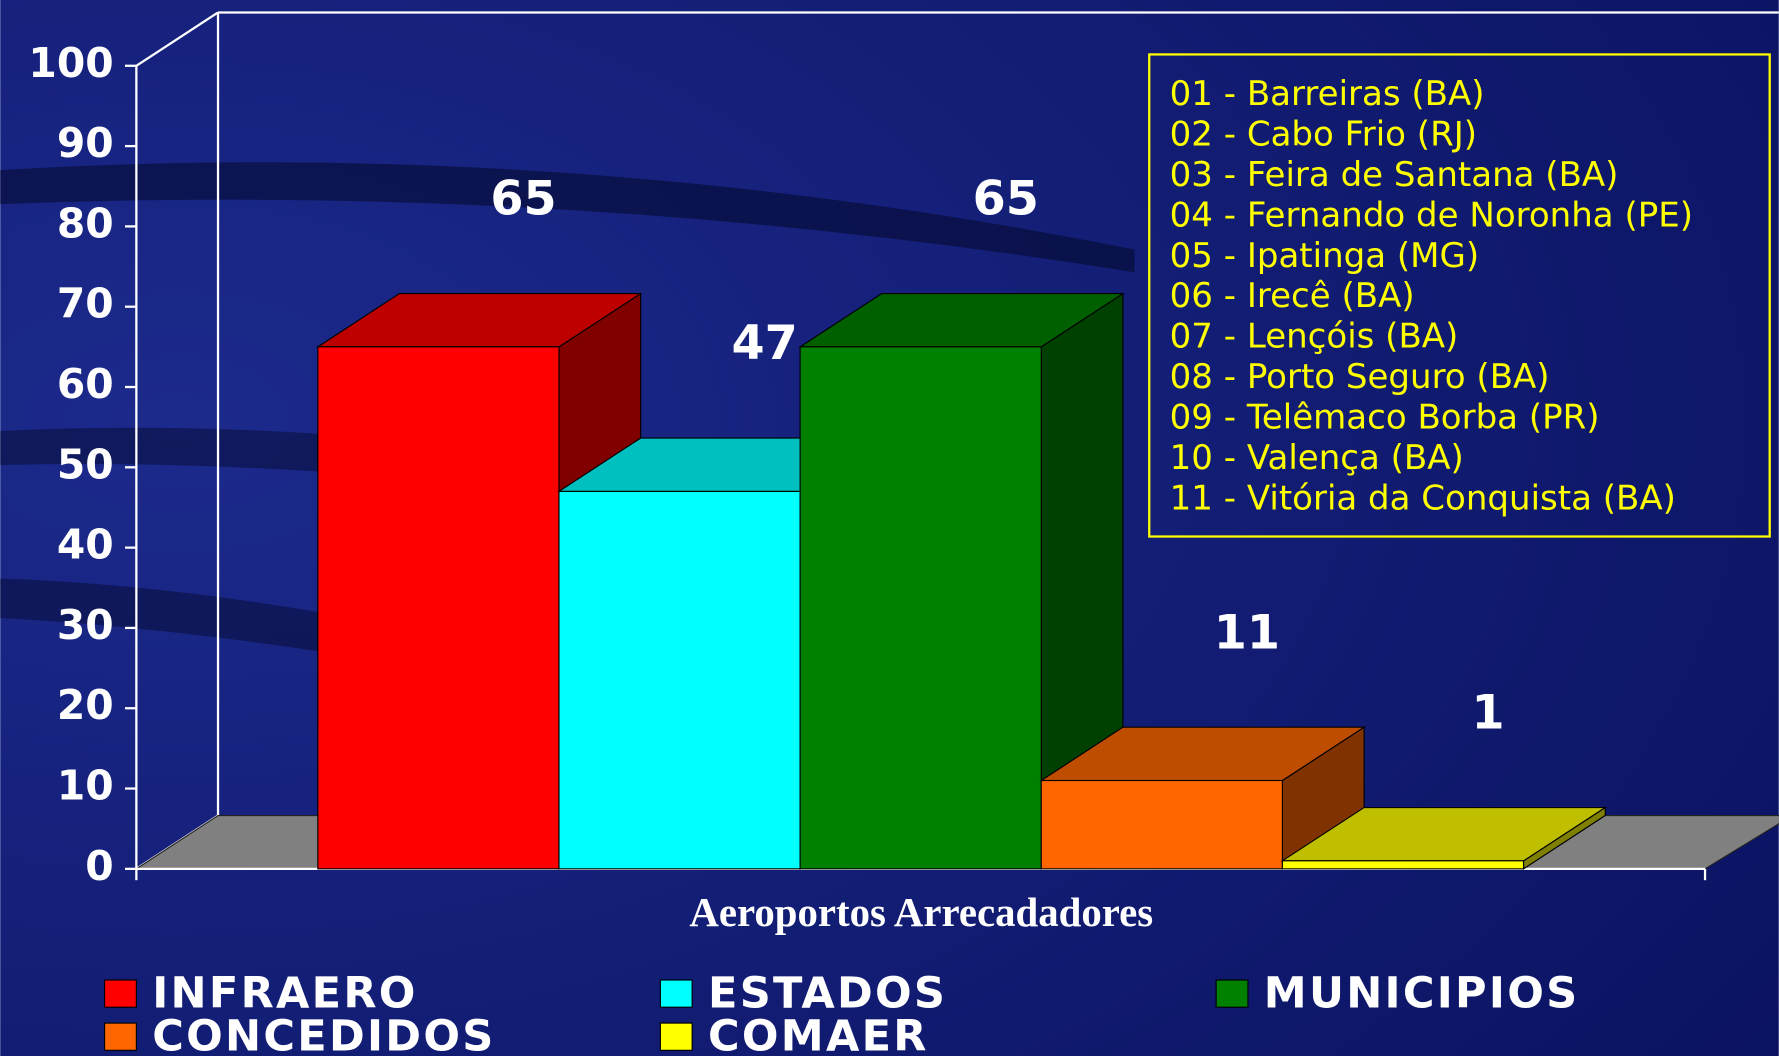  Describe the element at coordinates (284, 993) in the screenshot. I see `legend-label: INFRAERO` at that location.